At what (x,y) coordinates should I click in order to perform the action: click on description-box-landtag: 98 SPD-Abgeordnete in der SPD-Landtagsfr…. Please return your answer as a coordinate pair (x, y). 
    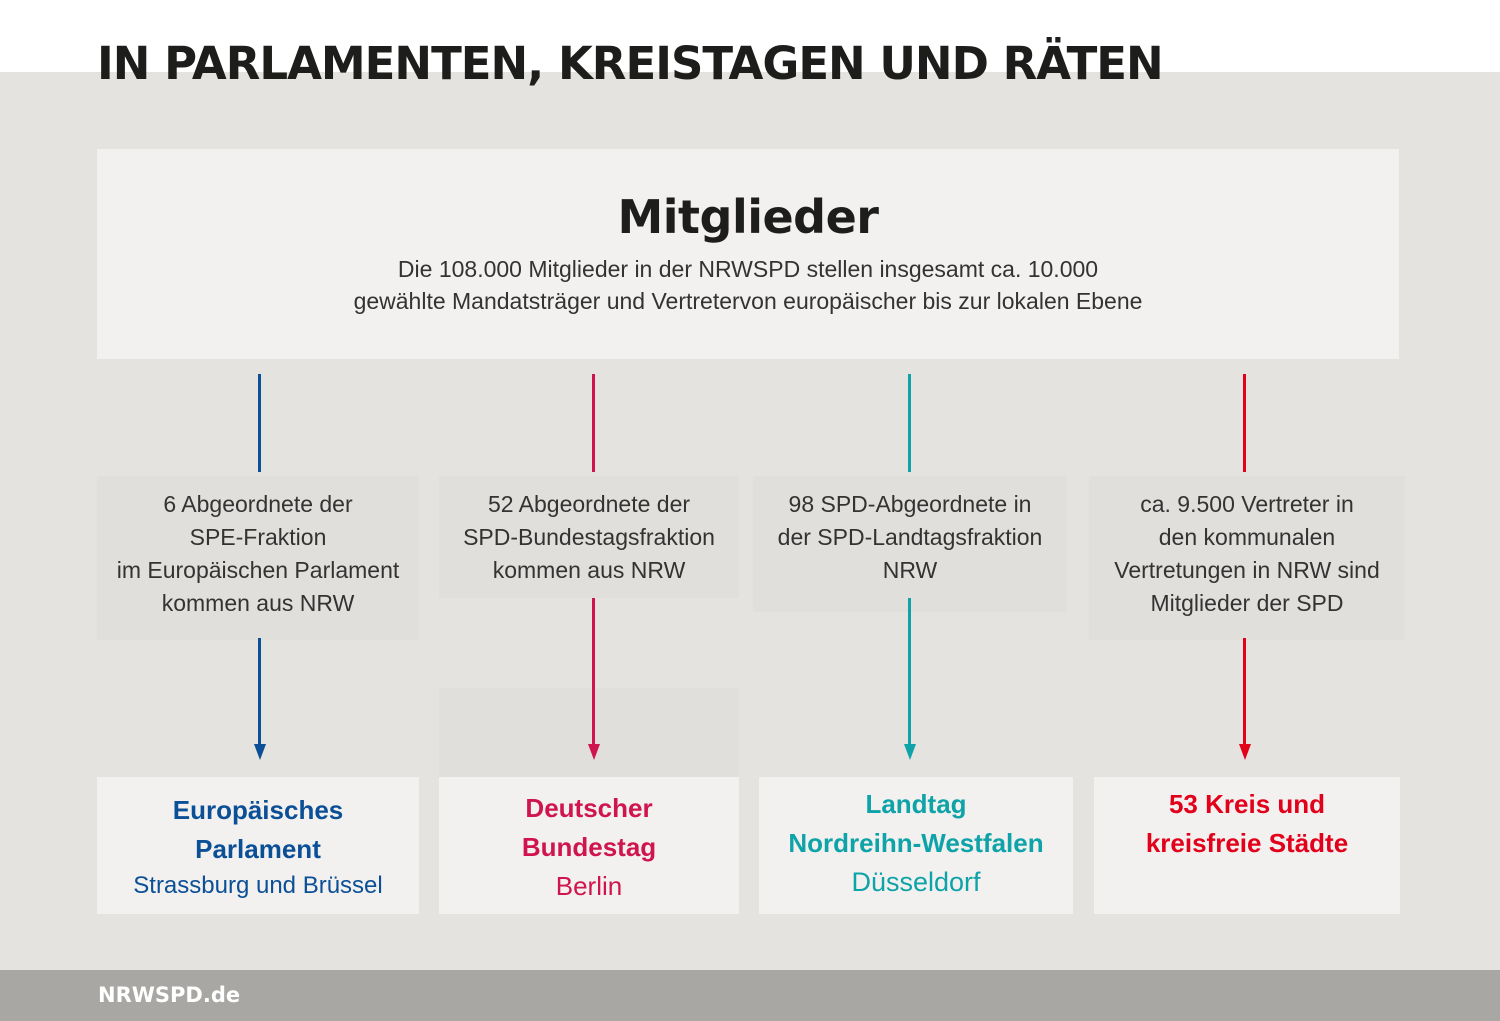
    Looking at the image, I should click on (910, 544).